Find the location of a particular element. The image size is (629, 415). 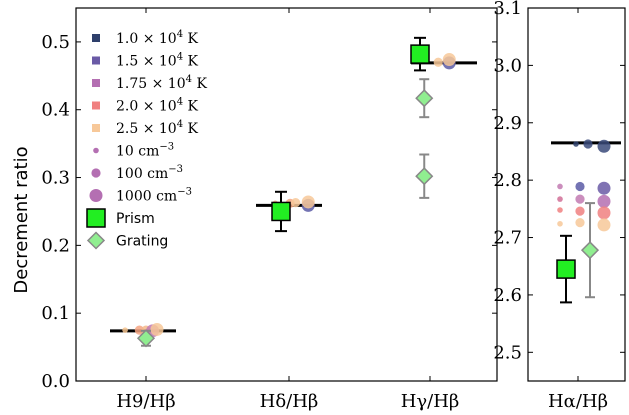

y-tick-label: 2.5 is located at coordinates (507, 352).